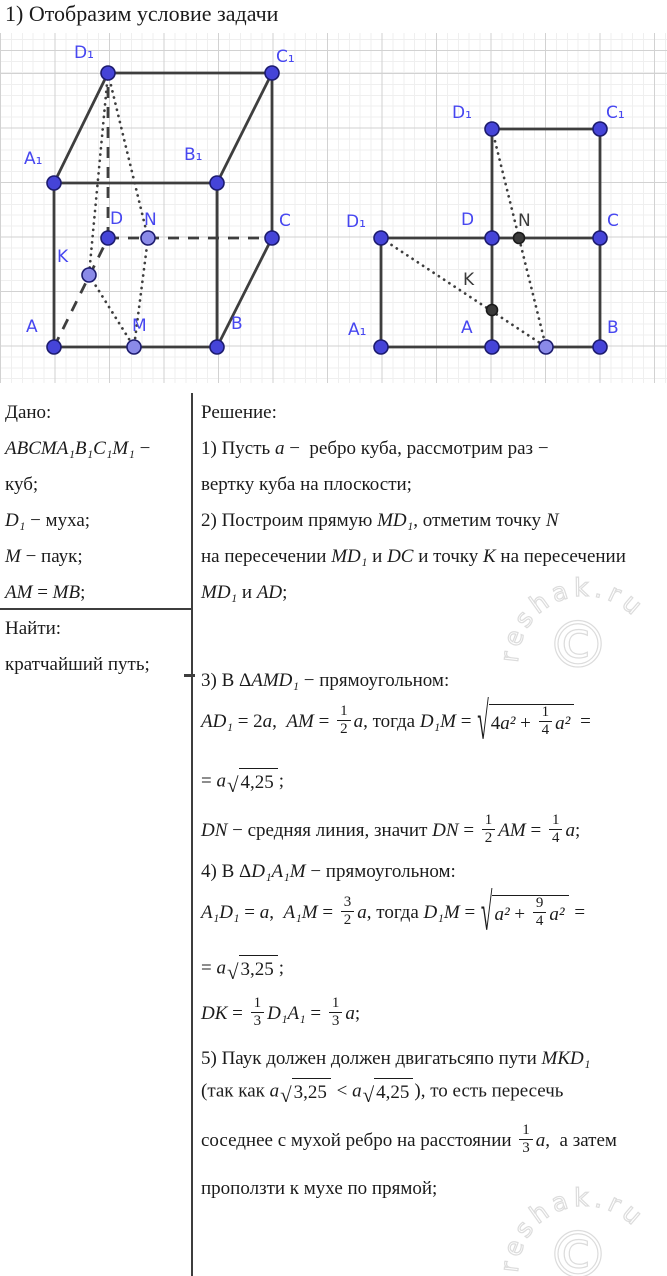  What do you see at coordinates (285, 221) in the screenshot?
I see `label-left-C: C` at bounding box center [285, 221].